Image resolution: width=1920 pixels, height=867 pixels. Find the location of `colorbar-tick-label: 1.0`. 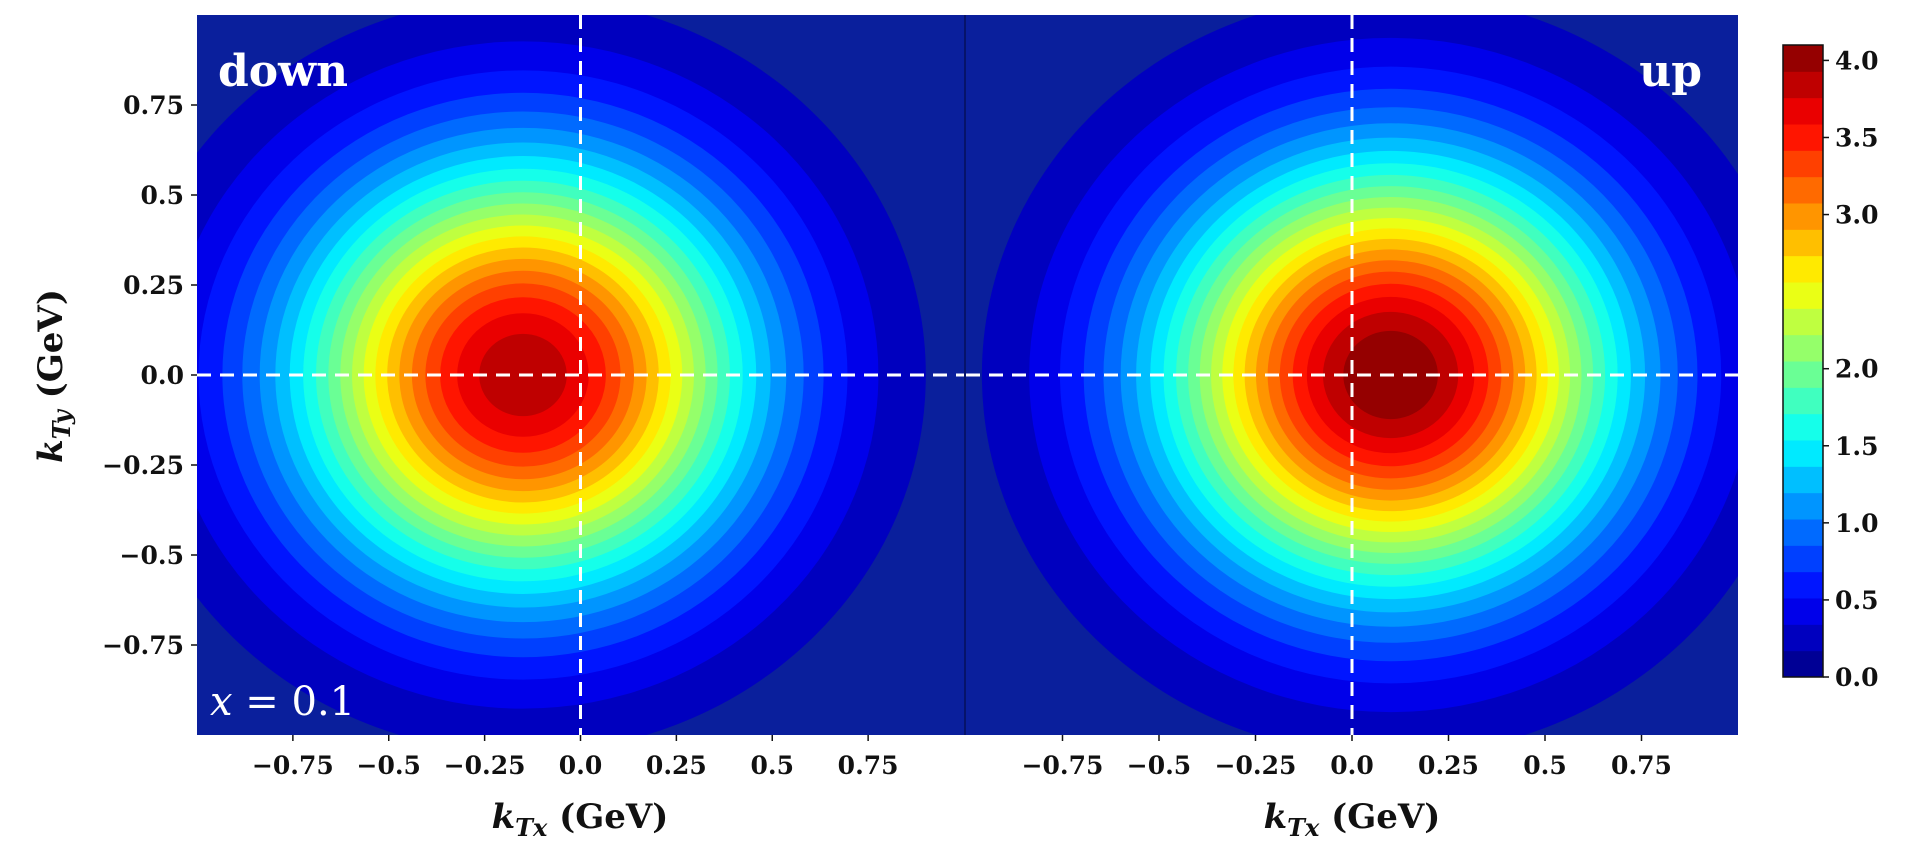

colorbar-tick-label: 1.0 is located at coordinates (1857, 523).